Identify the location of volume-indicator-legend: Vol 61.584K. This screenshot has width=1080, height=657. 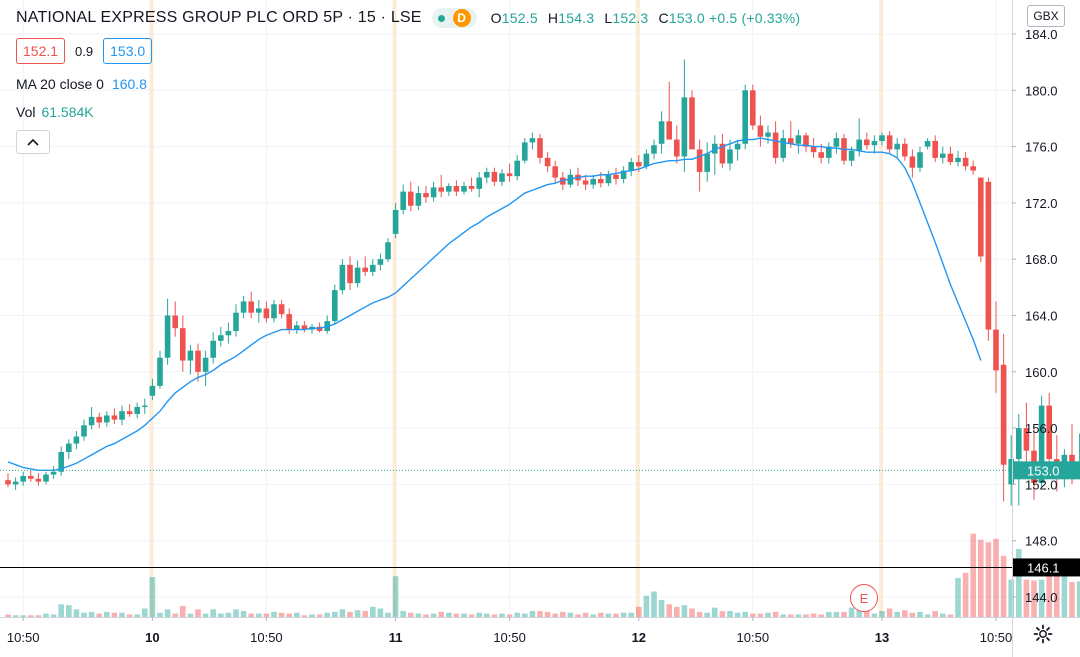
(408, 112).